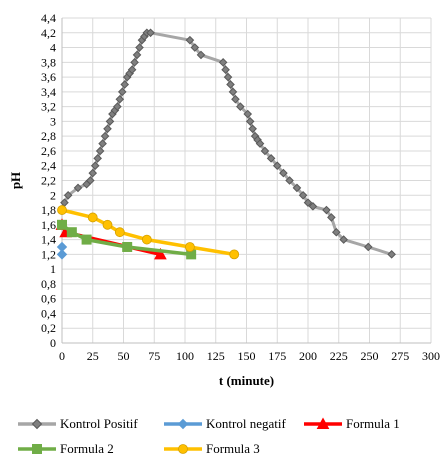 The width and height of the screenshot is (443, 466). I want to click on y-tick-label: 3,6, so click(48, 77).